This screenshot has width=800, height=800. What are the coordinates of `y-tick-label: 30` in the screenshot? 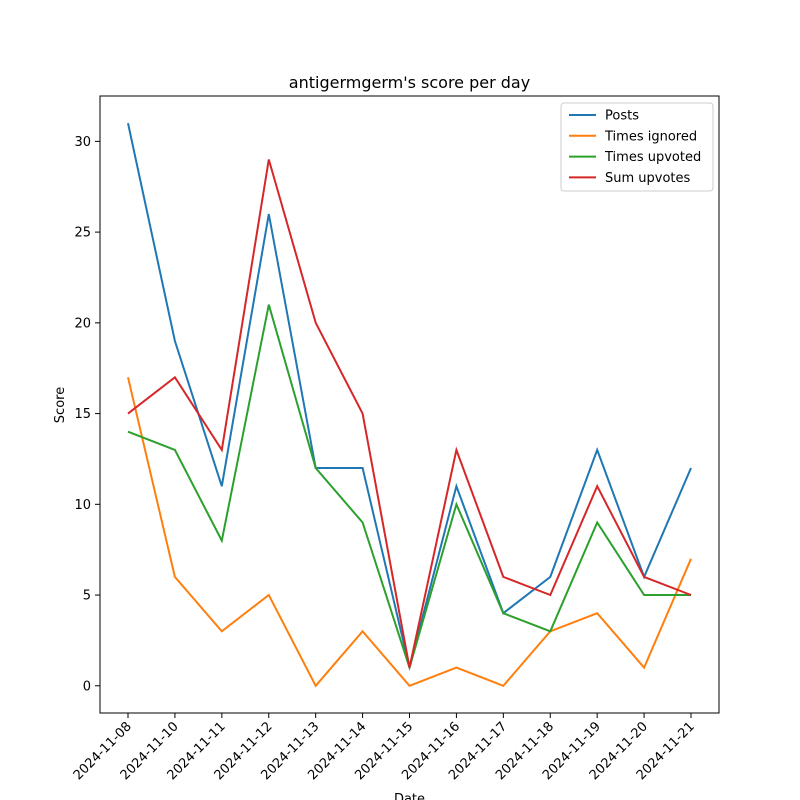 It's located at (82, 142).